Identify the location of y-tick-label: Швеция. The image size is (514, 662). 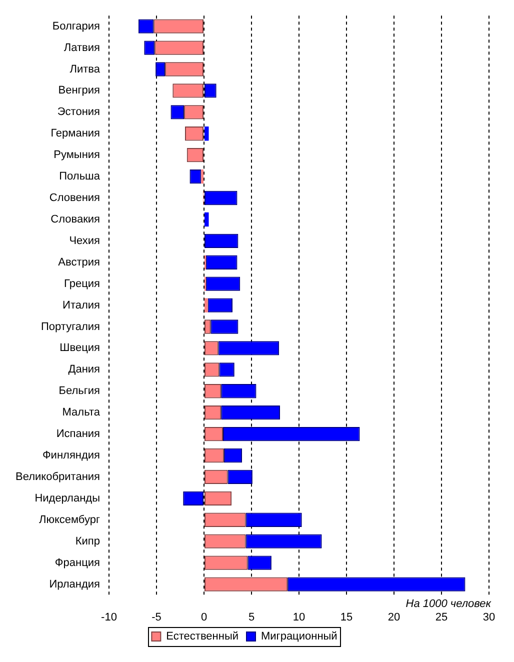
(80, 348).